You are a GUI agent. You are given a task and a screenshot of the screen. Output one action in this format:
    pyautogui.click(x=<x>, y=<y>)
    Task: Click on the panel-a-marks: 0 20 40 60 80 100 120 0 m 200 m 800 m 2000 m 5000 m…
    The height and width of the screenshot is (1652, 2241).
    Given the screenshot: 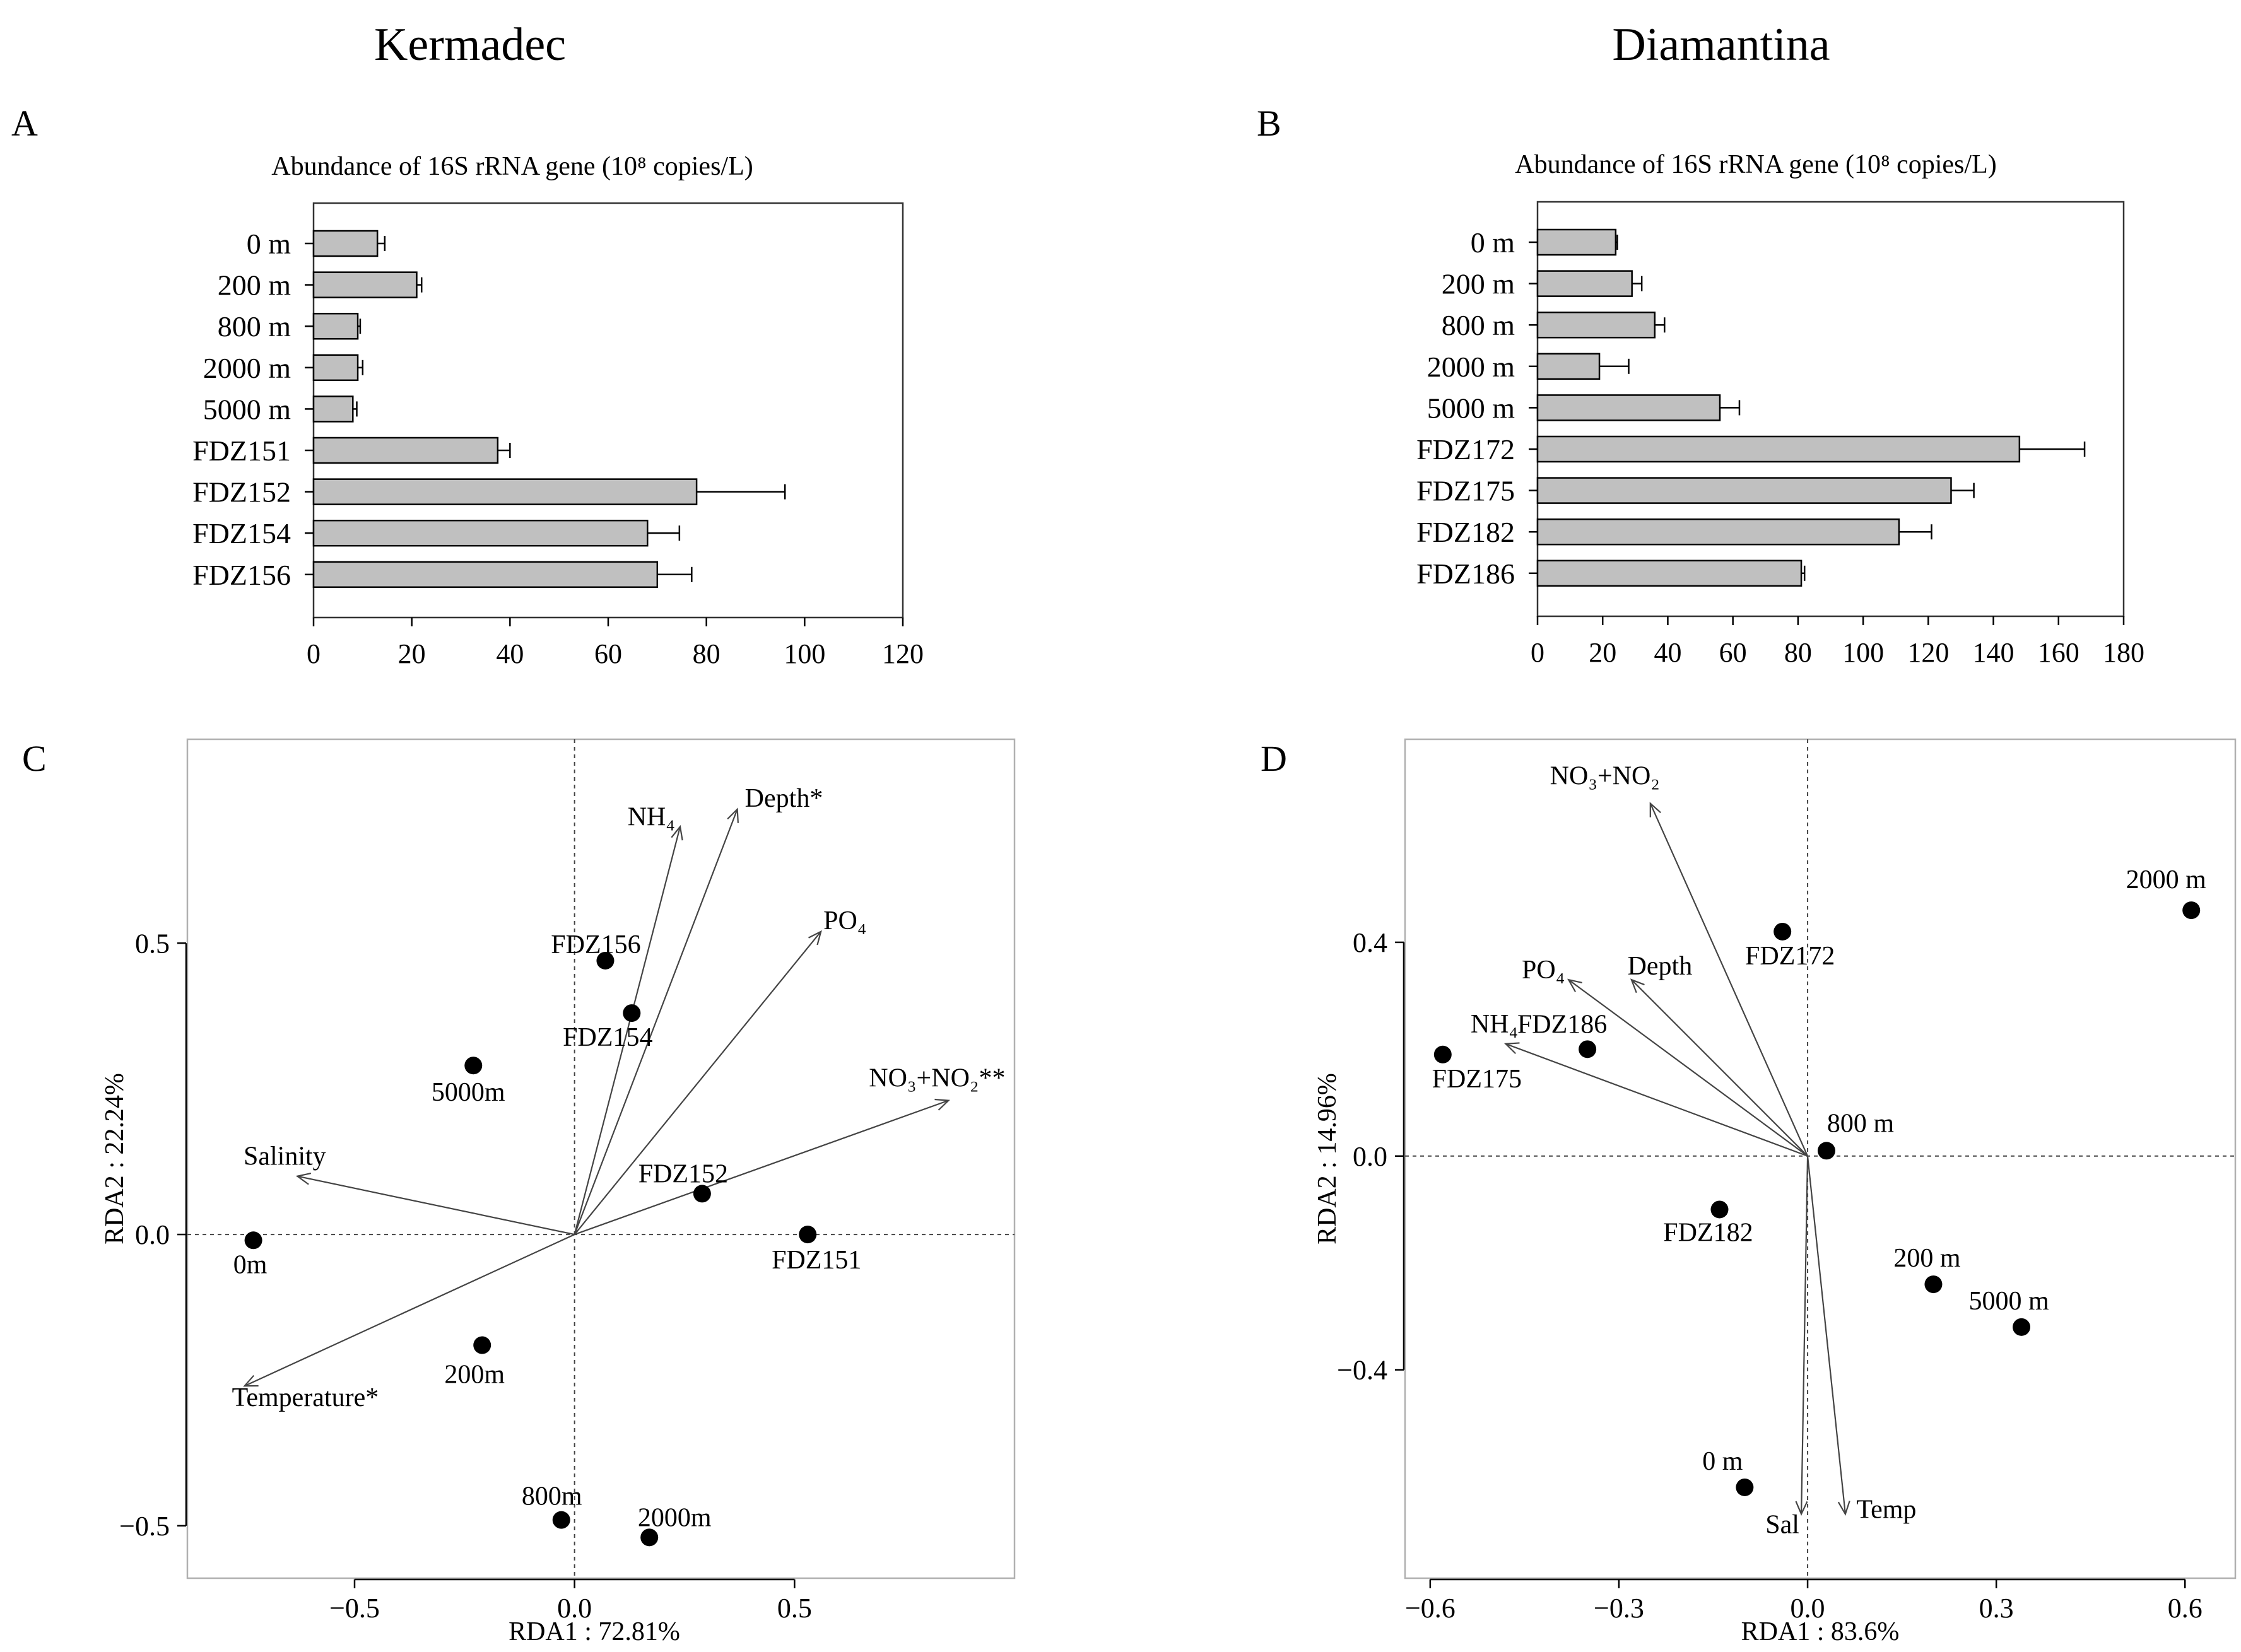 What is the action you would take?
    pyautogui.click(x=558, y=449)
    